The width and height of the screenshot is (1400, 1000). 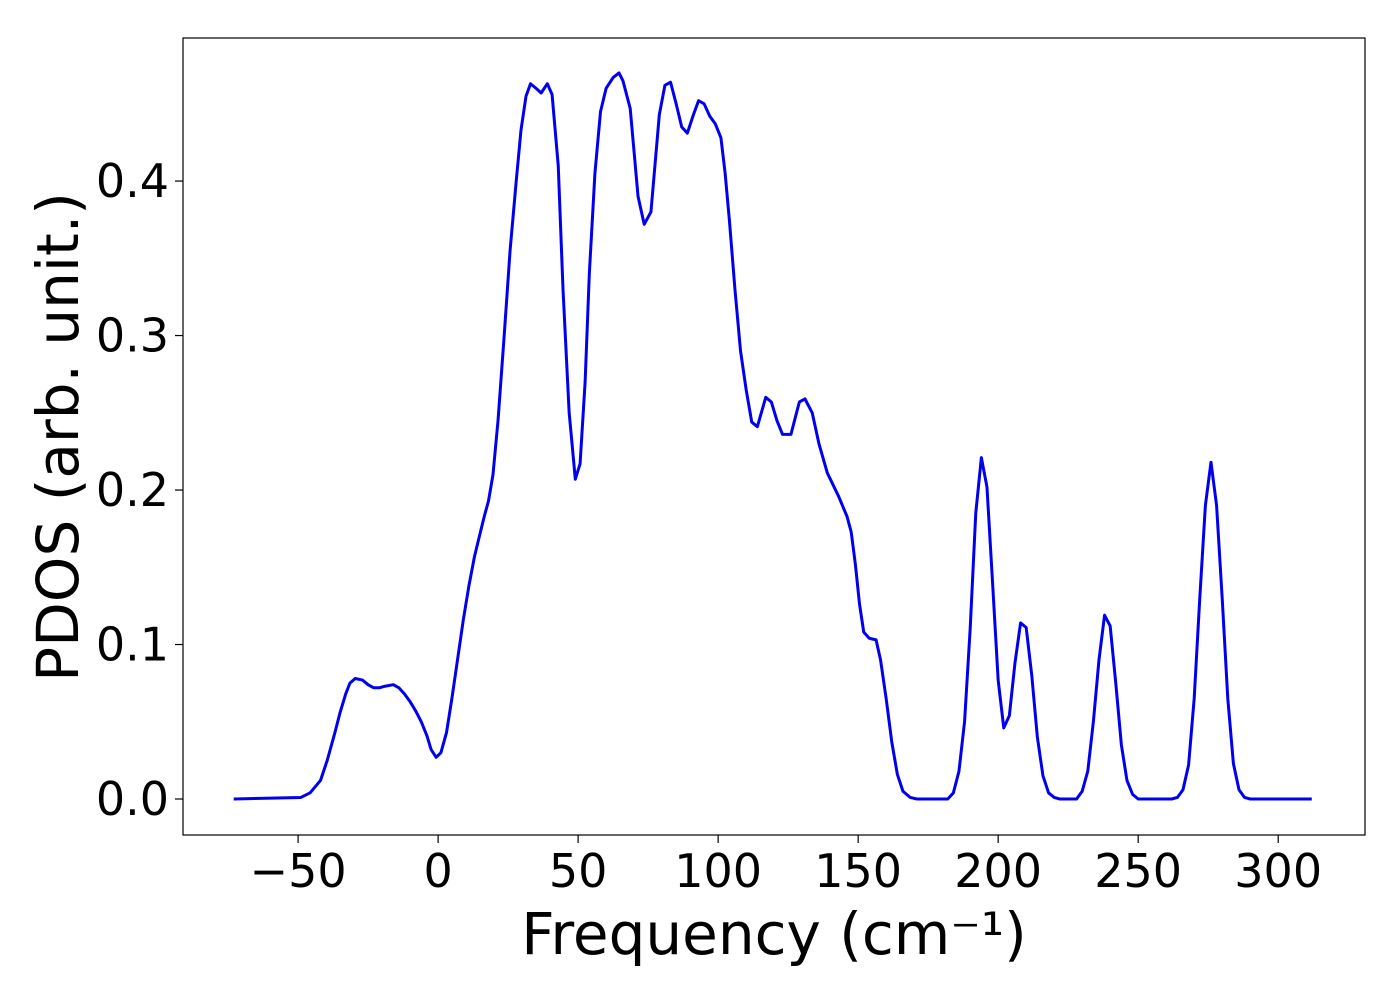 I want to click on y-tick-label: 0.0, so click(x=132, y=799).